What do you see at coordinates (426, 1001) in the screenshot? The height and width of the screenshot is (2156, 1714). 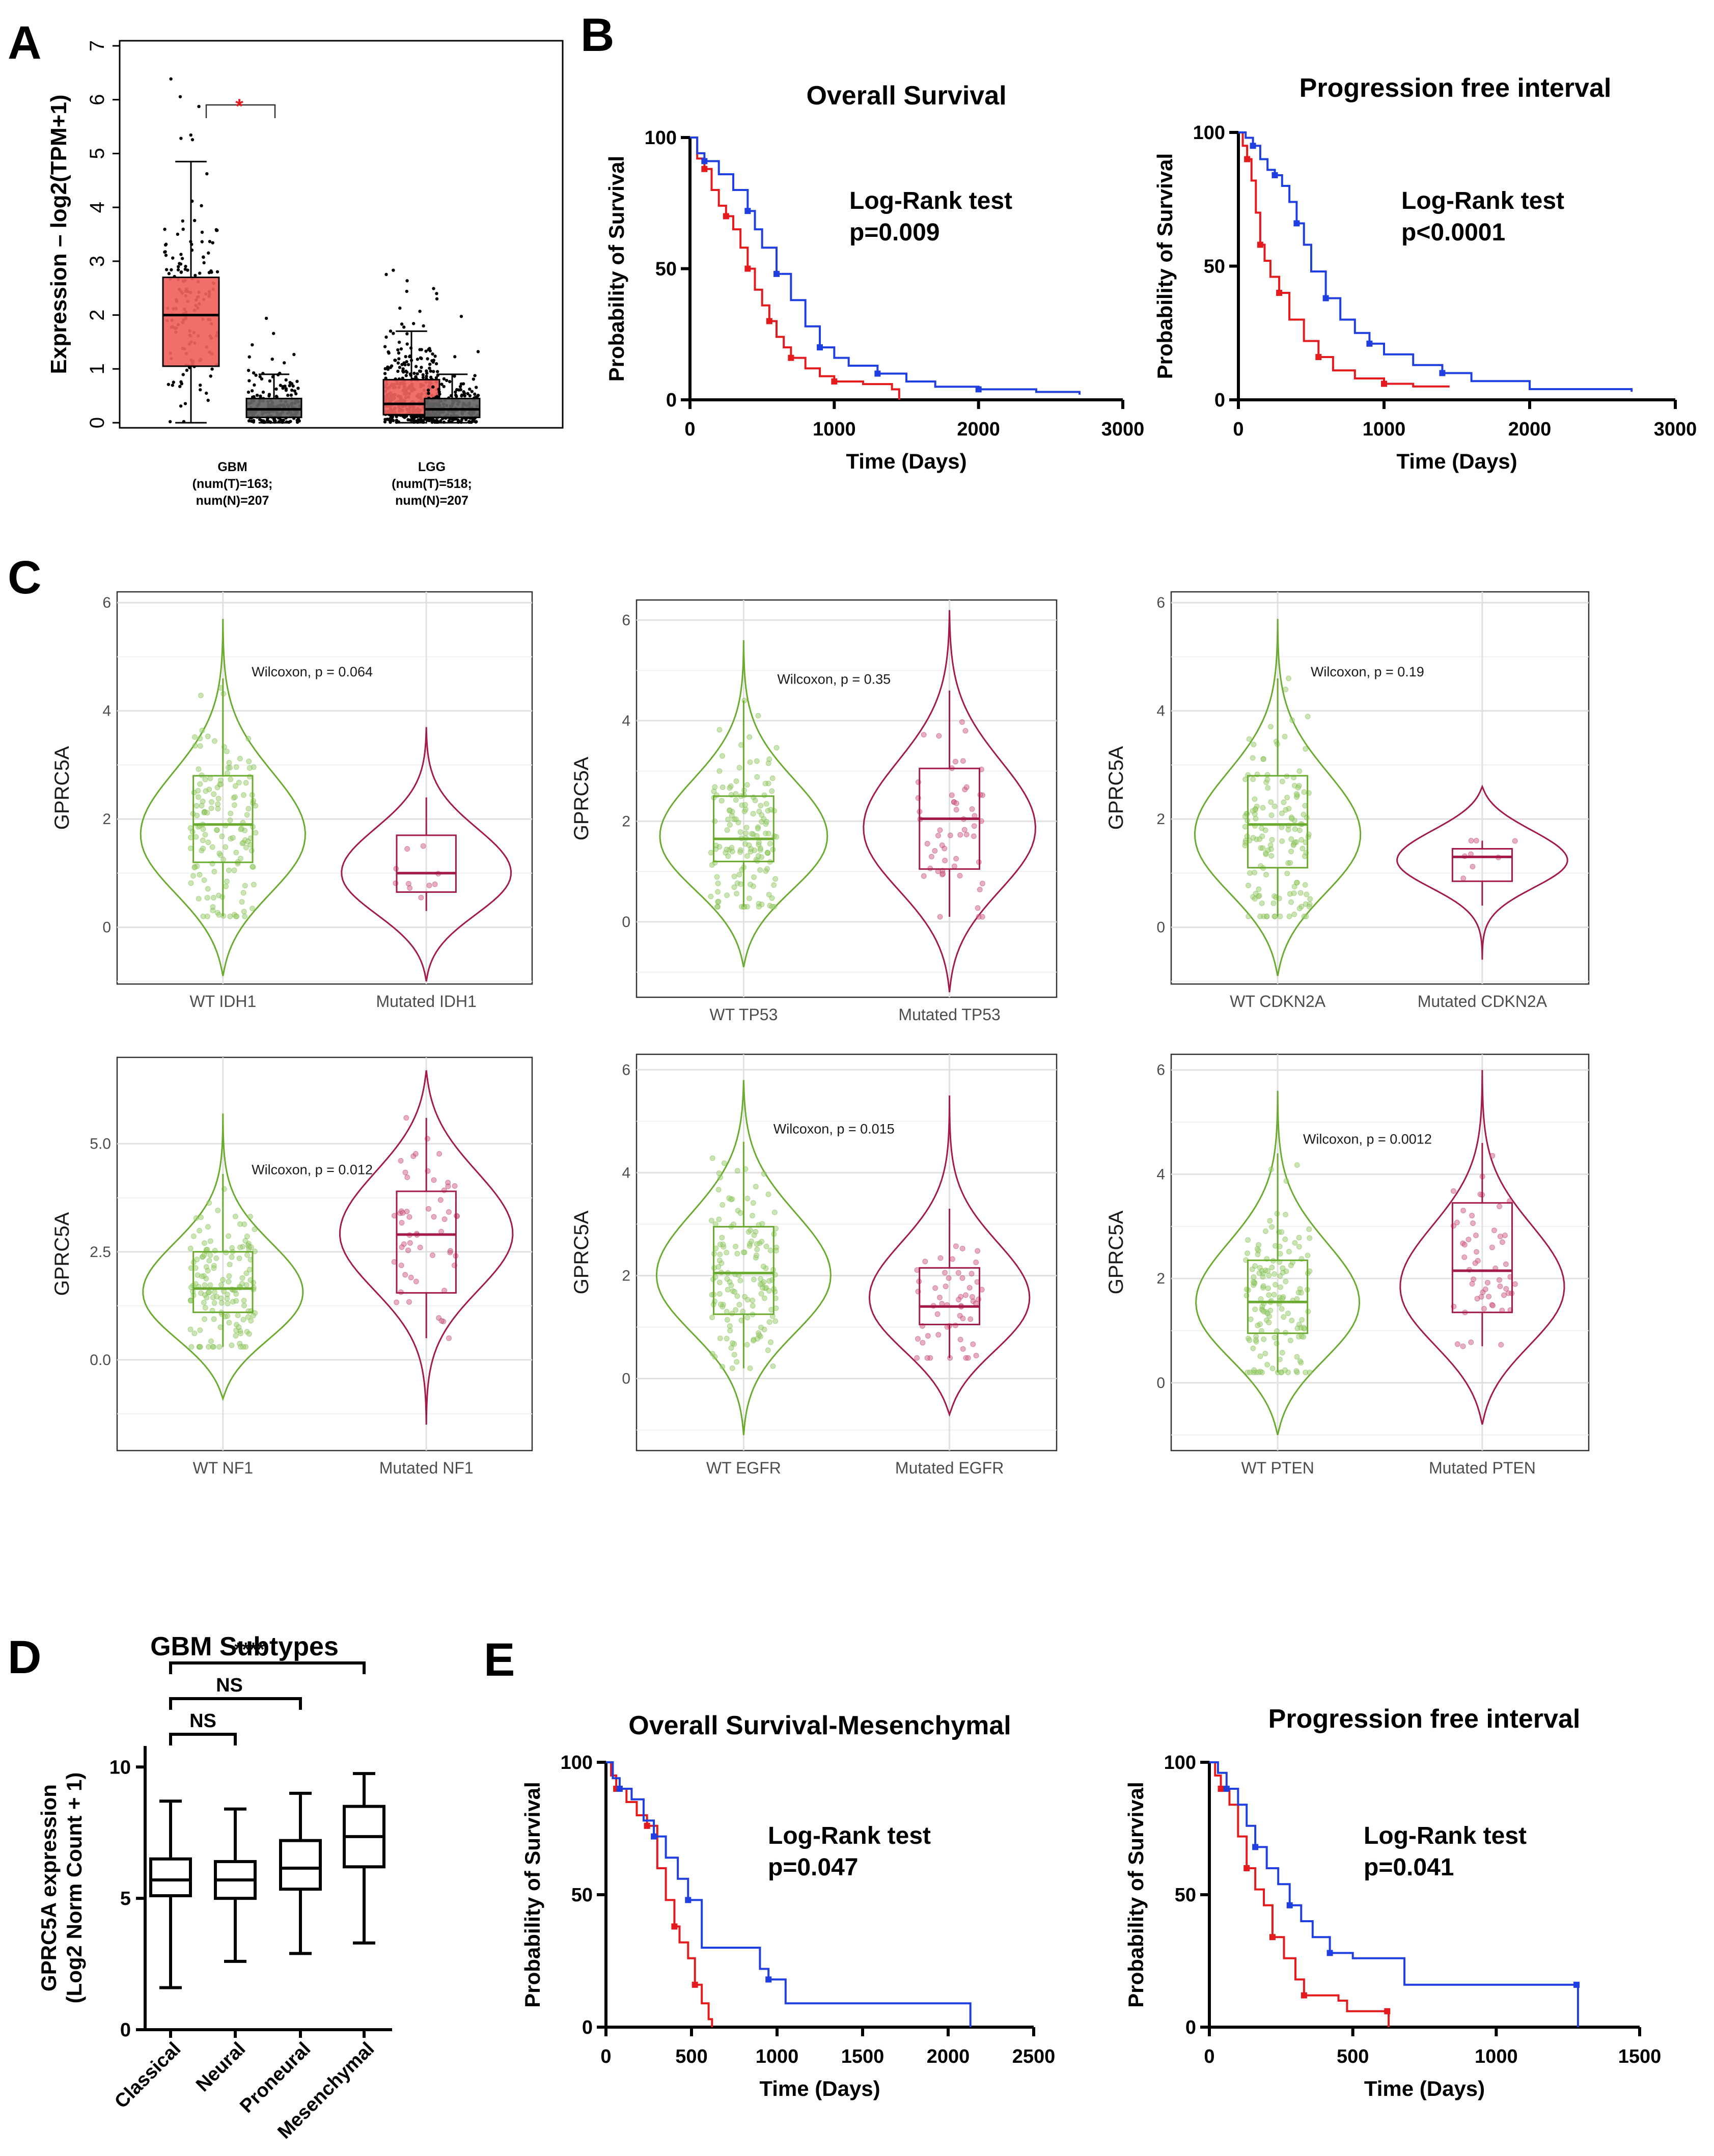 I see `x-tick-label: Mutated IDH1` at bounding box center [426, 1001].